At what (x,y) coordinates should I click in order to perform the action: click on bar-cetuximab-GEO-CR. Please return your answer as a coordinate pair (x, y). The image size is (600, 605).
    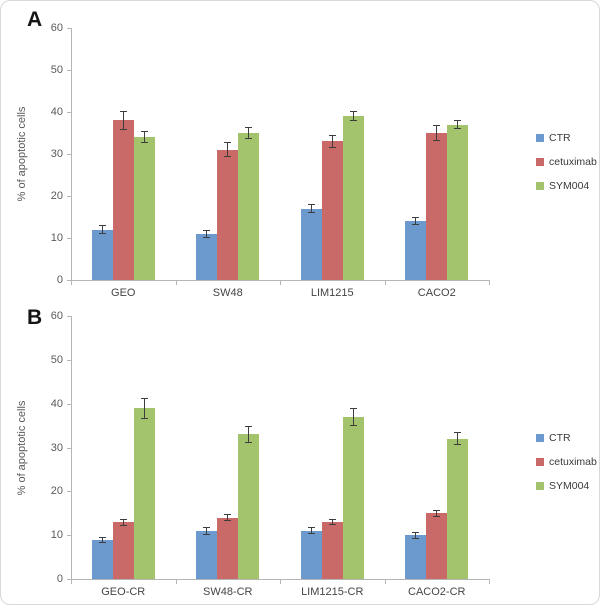
    Looking at the image, I should click on (123, 550).